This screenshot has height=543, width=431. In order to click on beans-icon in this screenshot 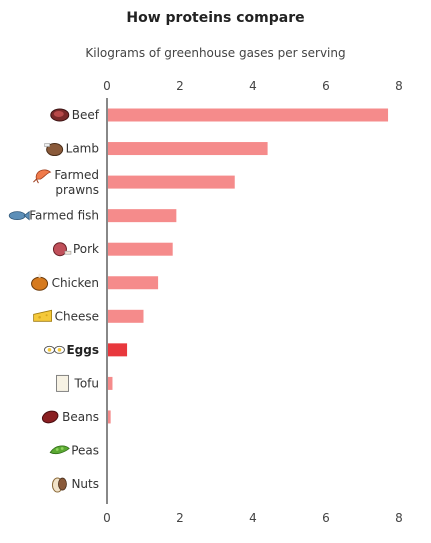, I will do `click(50, 417)`.